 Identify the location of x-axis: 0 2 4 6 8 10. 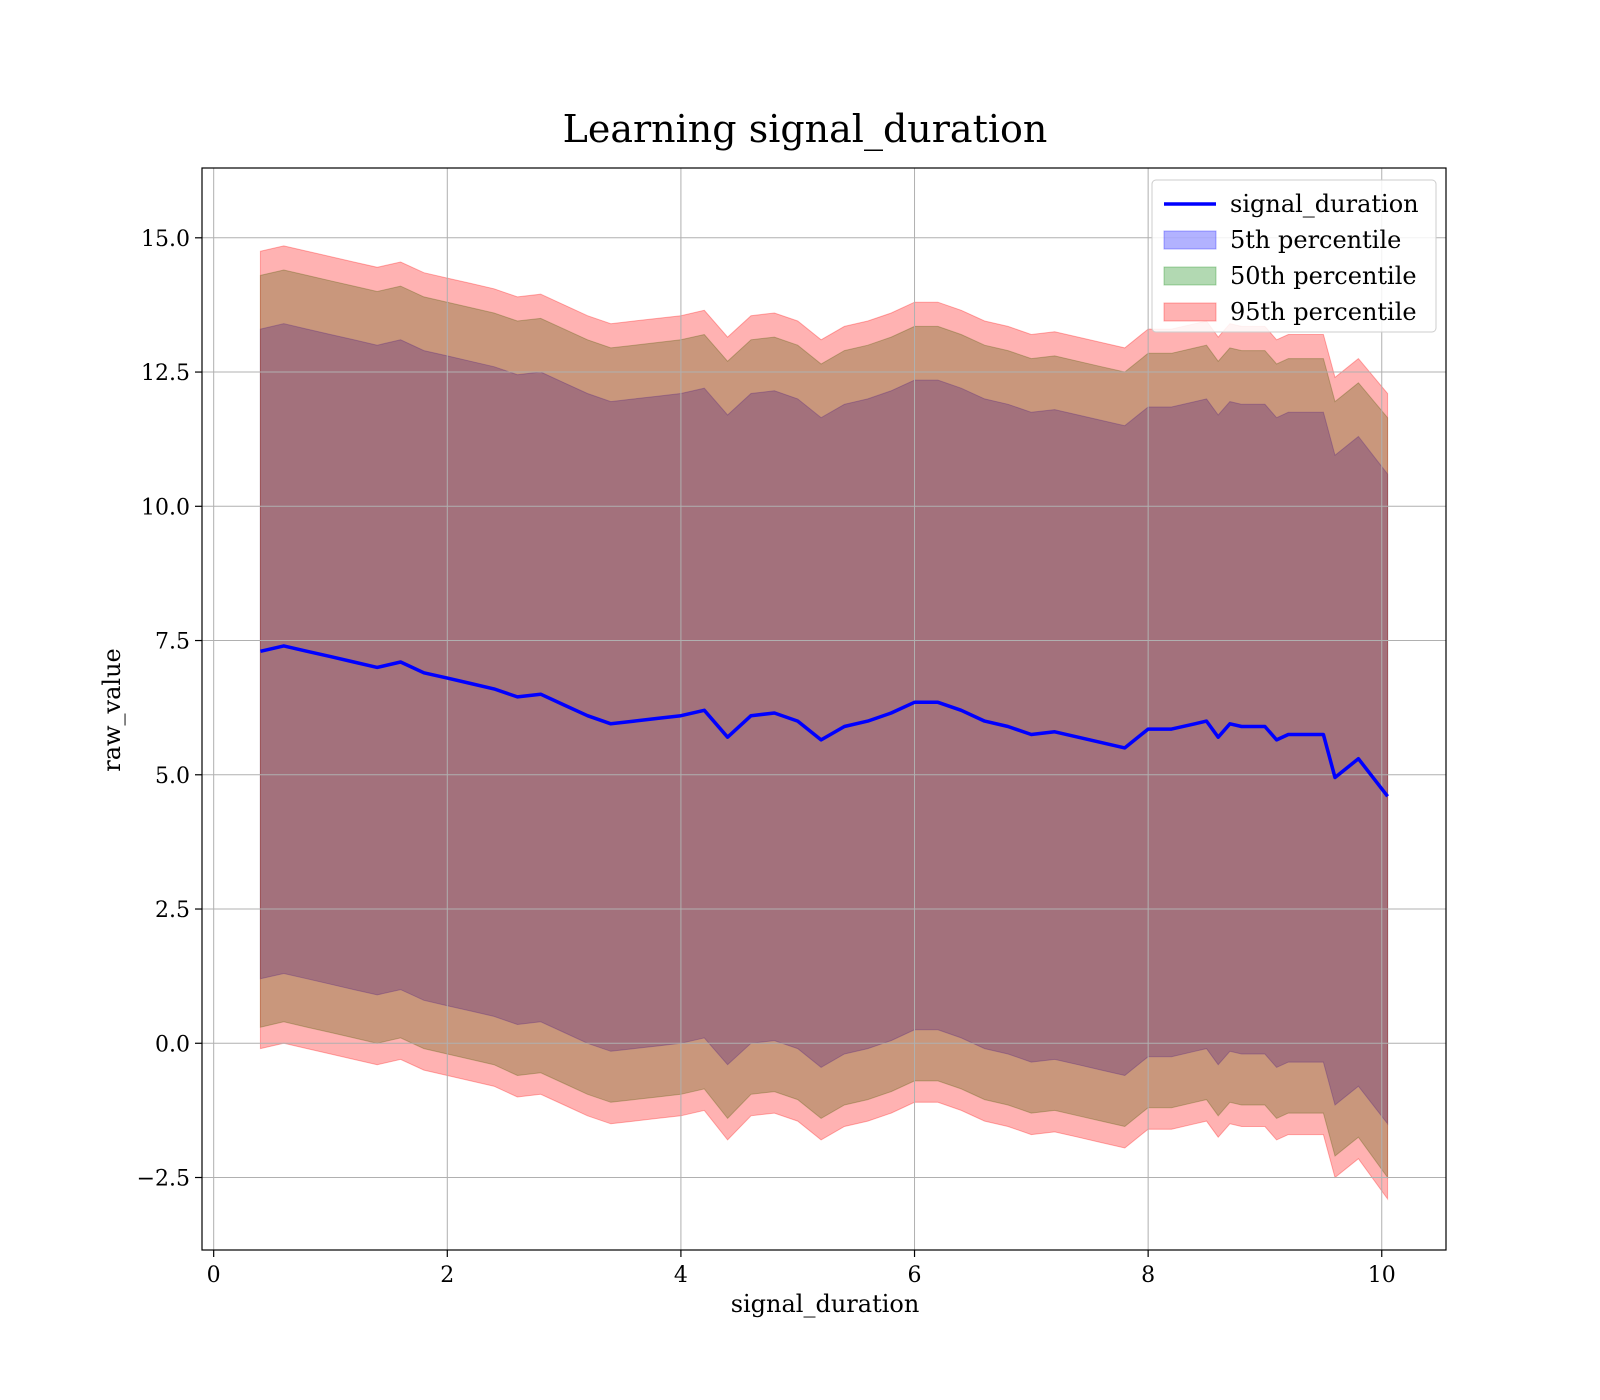
(801, 1269).